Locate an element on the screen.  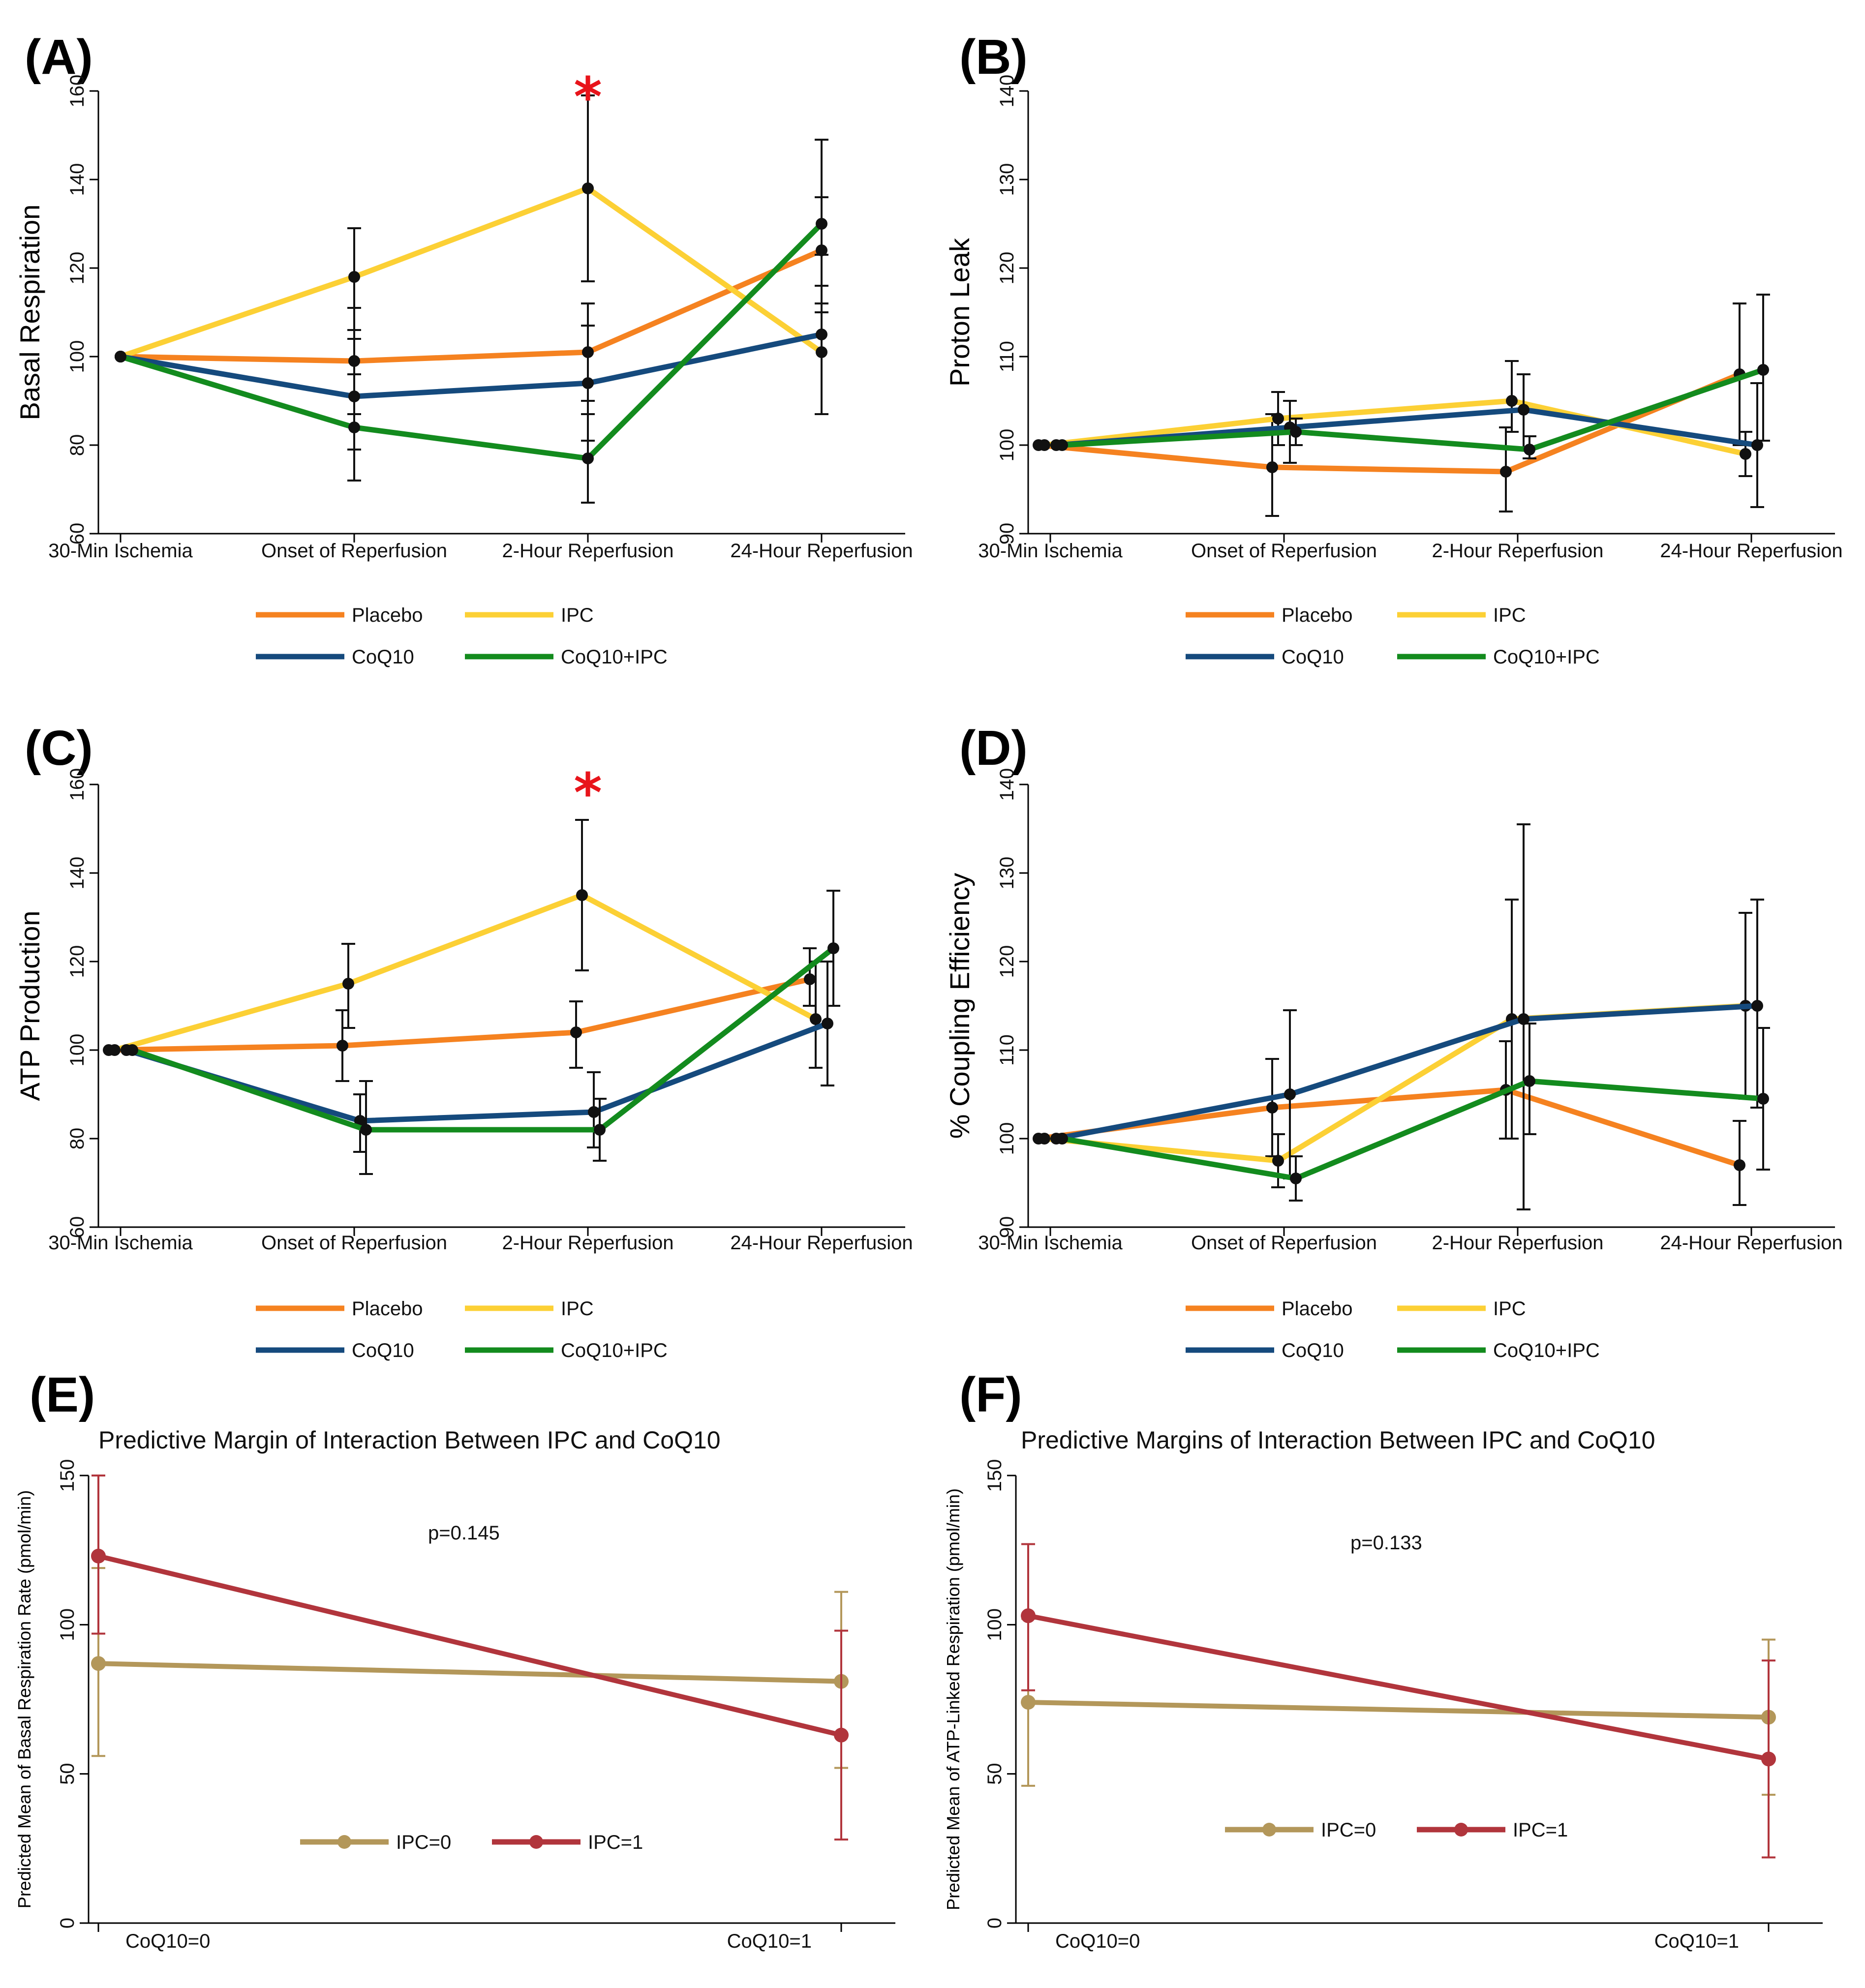
panel-b-ytick-label: 110 is located at coordinates (1007, 357).